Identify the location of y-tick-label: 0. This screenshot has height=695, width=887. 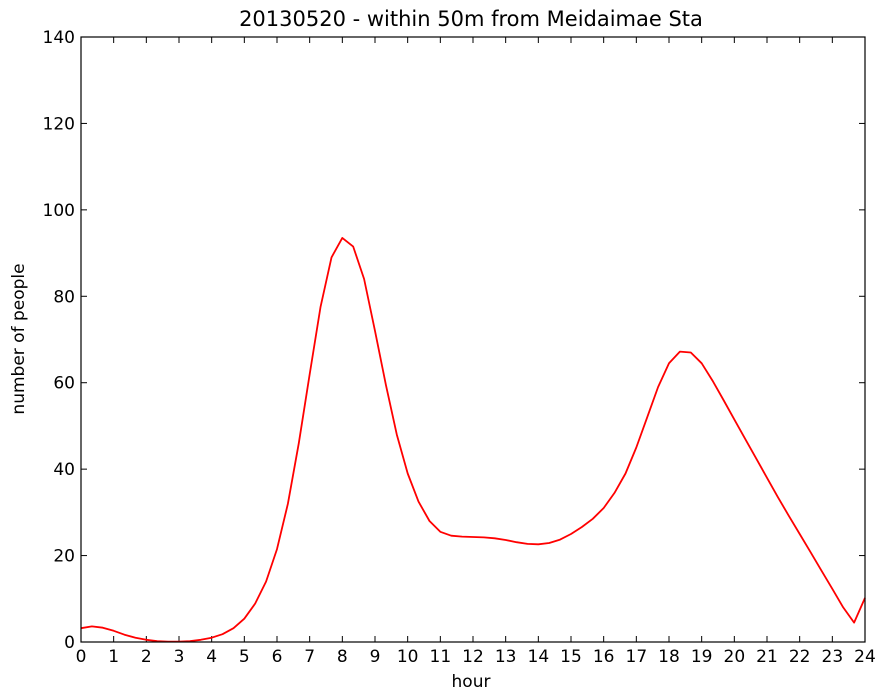
(69, 643).